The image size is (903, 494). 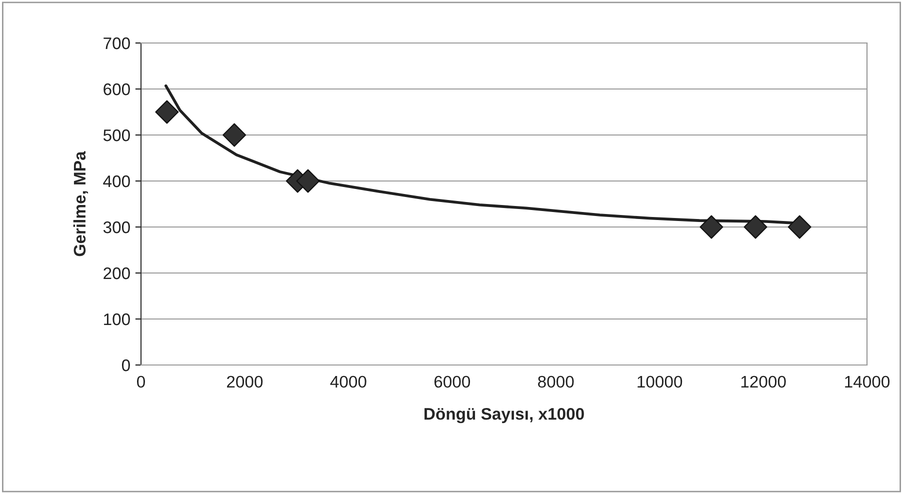 I want to click on y-tick-label: 200, so click(x=117, y=273).